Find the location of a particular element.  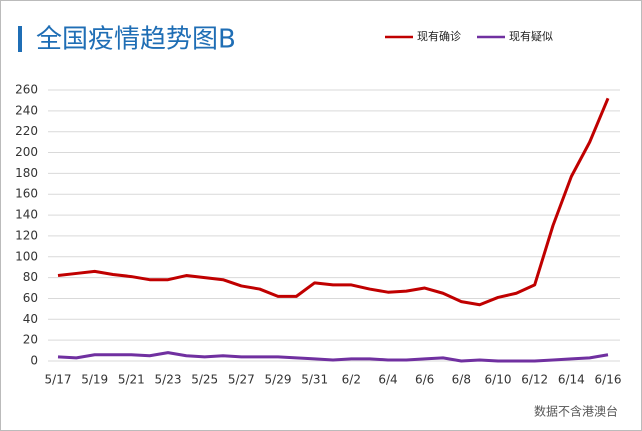

x-tick-label: 6/2 is located at coordinates (351, 380).